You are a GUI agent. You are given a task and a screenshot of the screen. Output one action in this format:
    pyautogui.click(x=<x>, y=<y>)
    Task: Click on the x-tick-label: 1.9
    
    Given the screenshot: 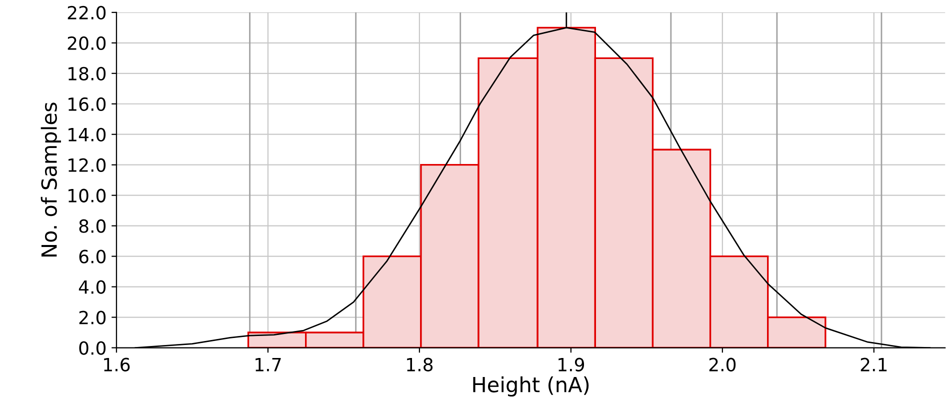 What is the action you would take?
    pyautogui.click(x=571, y=365)
    